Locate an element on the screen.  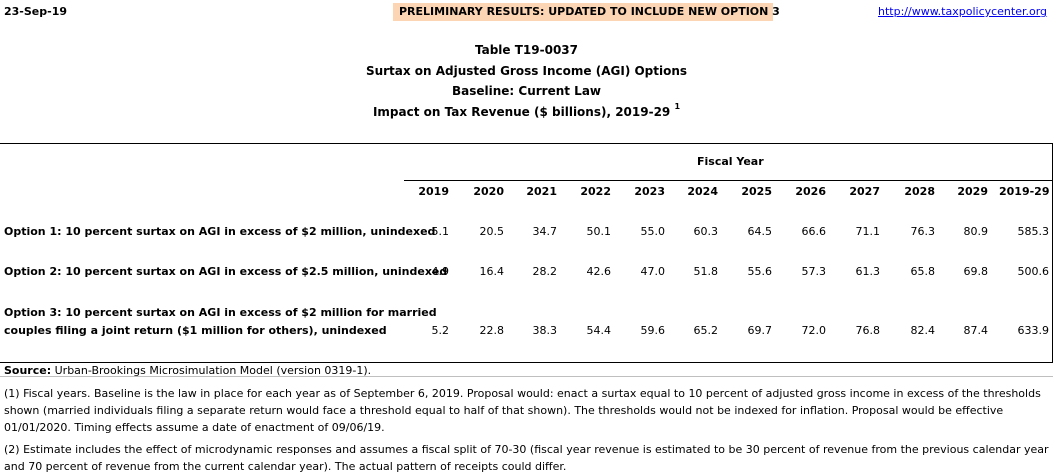
table-cell: 4.9 is located at coordinates (440, 271).